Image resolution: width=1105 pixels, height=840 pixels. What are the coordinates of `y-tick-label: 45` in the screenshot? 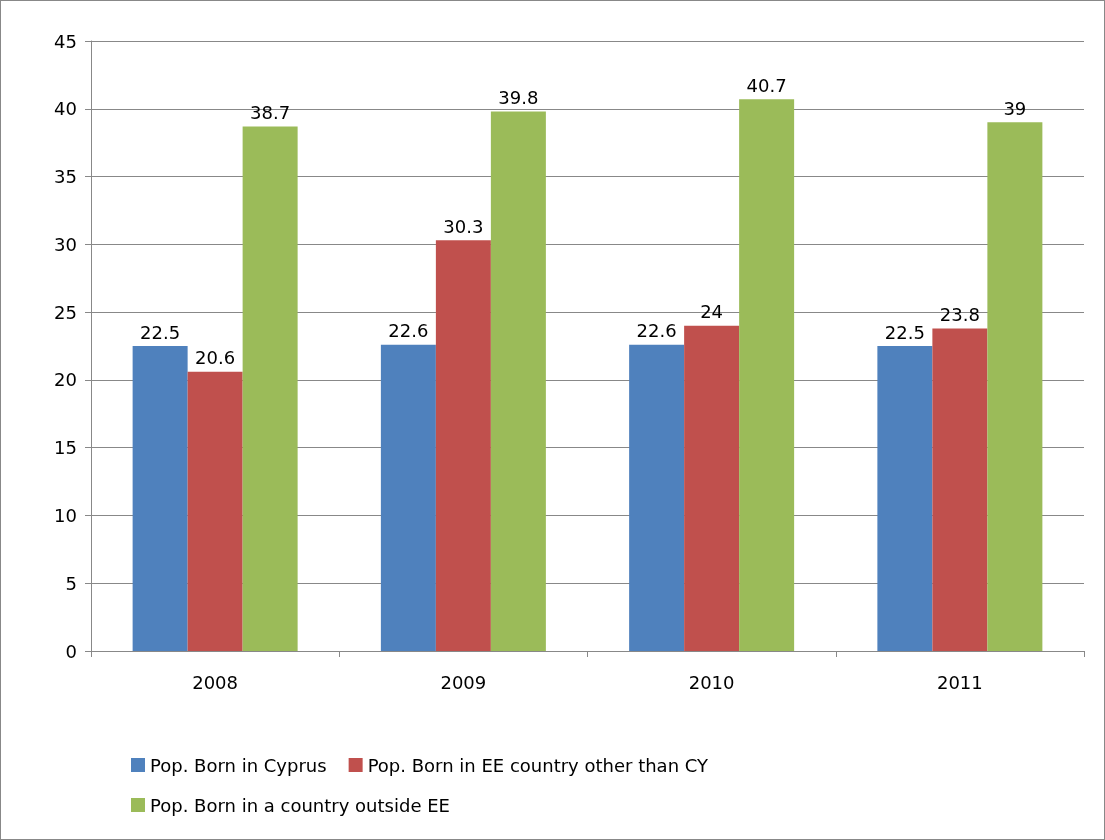 It's located at (65, 41).